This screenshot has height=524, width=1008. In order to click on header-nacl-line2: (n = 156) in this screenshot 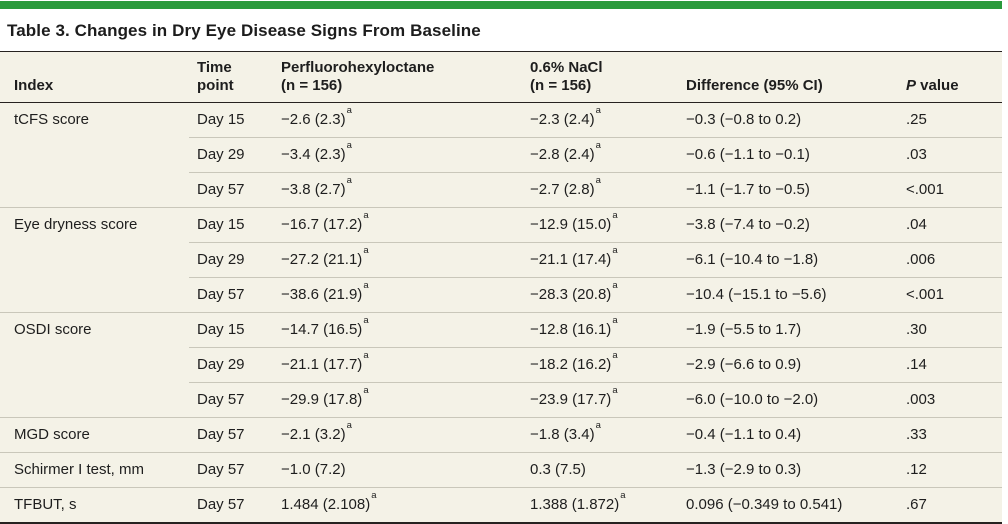, I will do `click(561, 85)`.